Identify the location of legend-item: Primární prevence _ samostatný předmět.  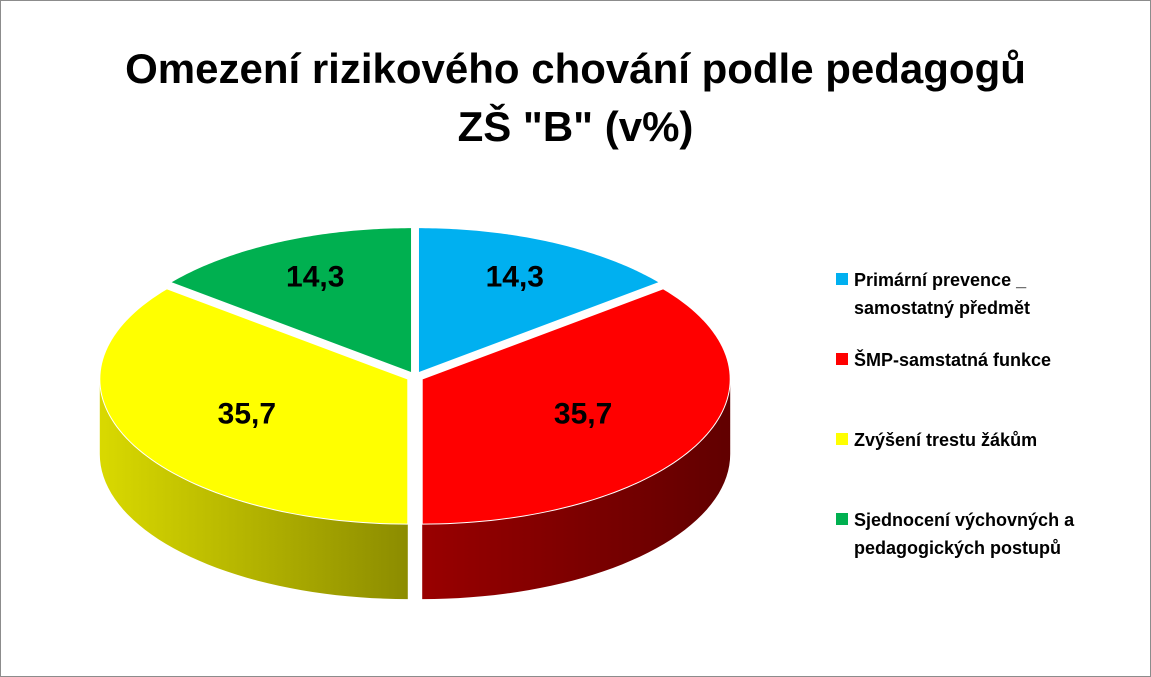
(986, 306).